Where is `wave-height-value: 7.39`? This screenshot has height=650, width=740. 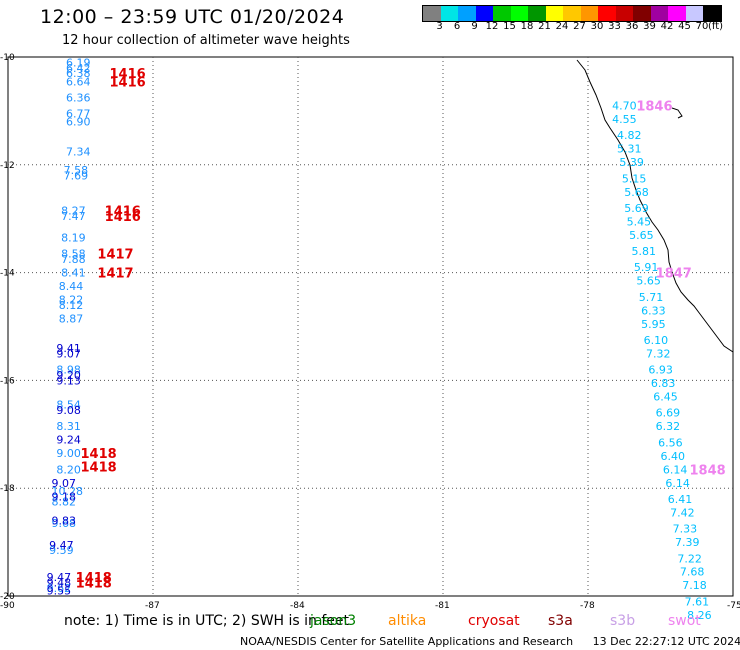 wave-height-value: 7.39 is located at coordinates (687, 542).